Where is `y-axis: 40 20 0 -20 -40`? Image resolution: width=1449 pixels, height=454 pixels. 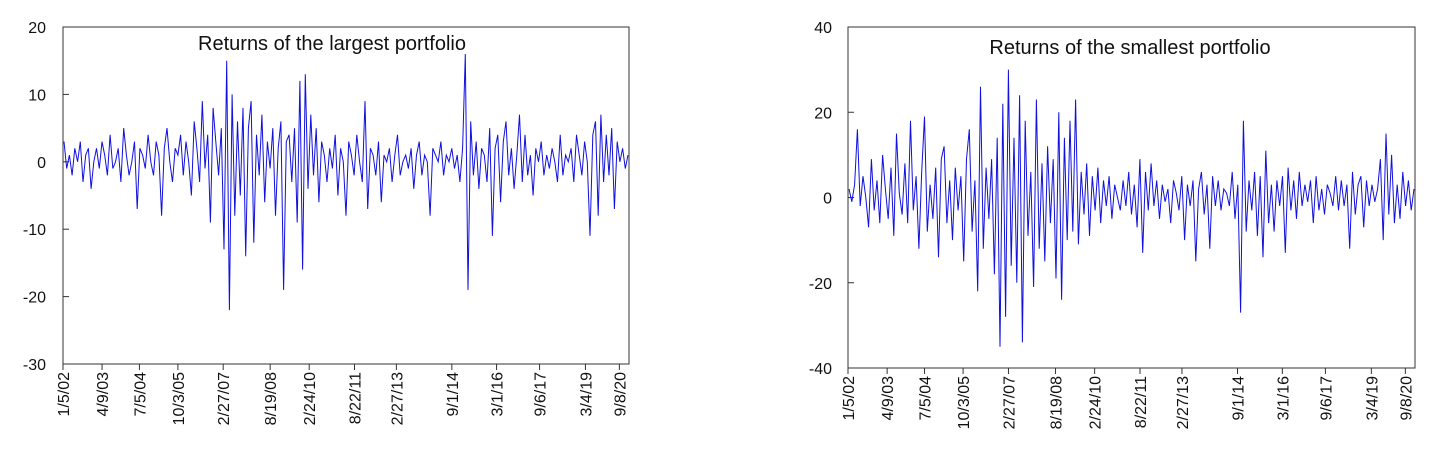
y-axis: 40 20 0 -20 -40 is located at coordinates (831, 199).